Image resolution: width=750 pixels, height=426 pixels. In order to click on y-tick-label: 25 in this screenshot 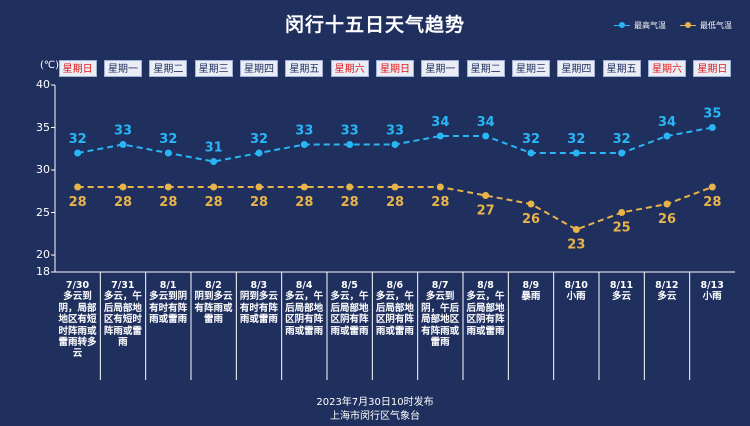, I will do `click(43, 212)`.